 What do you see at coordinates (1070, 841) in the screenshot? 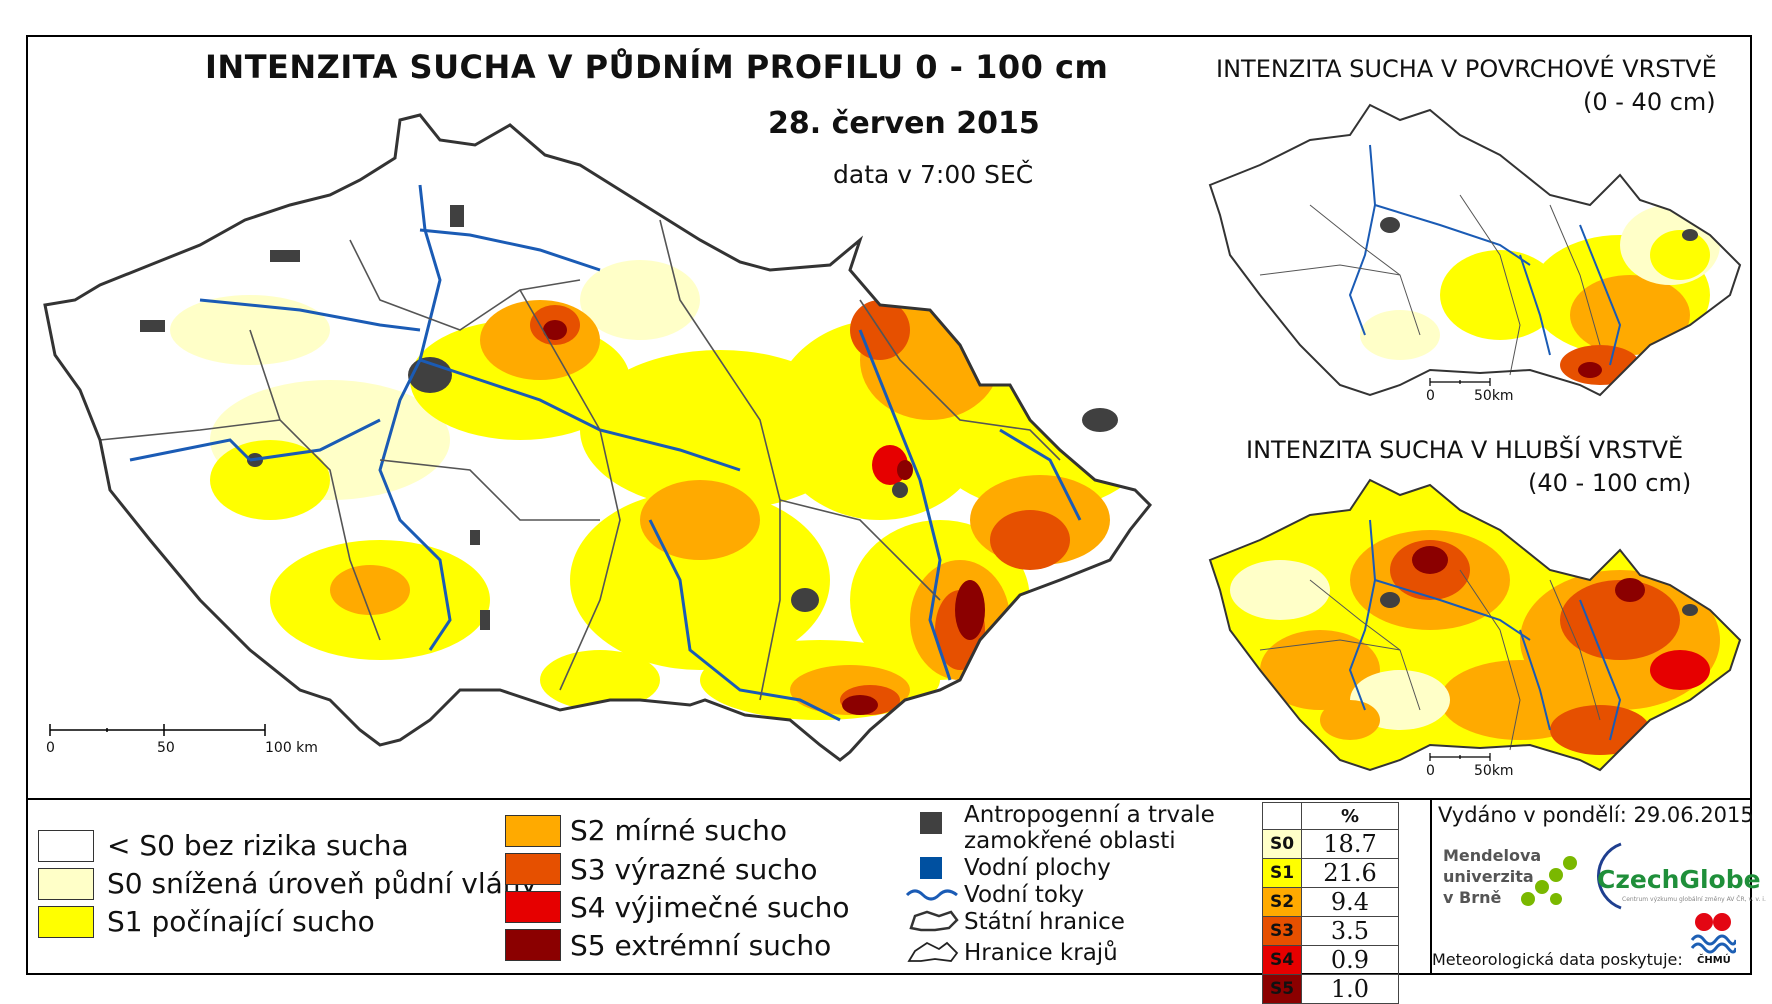
I see `legend-anthropogenic-line2: zamokřené oblasti` at bounding box center [1070, 841].